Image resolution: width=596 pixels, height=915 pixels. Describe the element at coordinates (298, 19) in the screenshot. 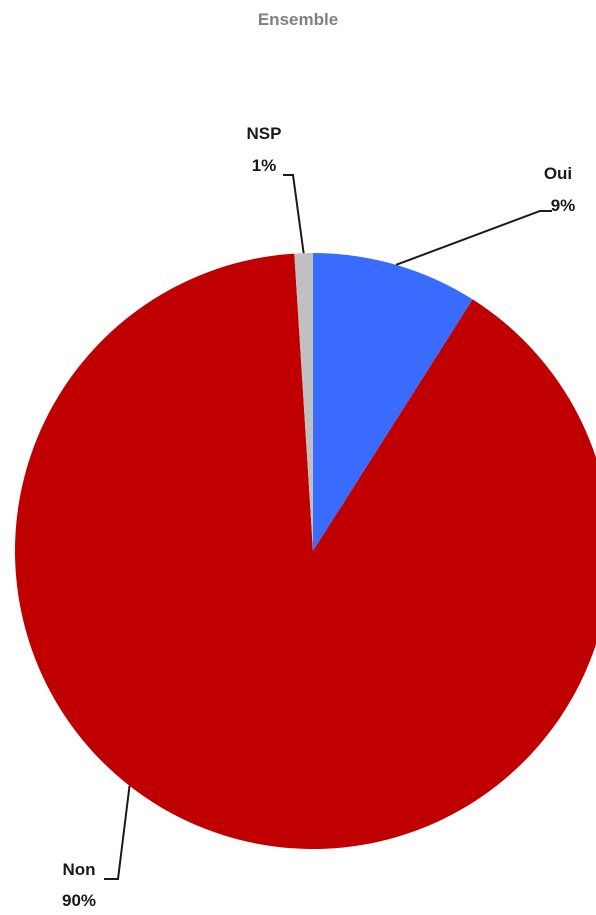

I see `chart-title: Ensemble` at that location.